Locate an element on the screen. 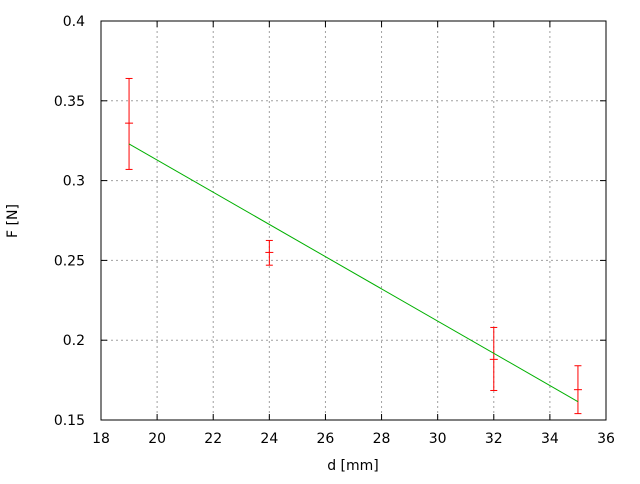 This screenshot has width=640, height=484. x-tick-label: 30 is located at coordinates (438, 439).